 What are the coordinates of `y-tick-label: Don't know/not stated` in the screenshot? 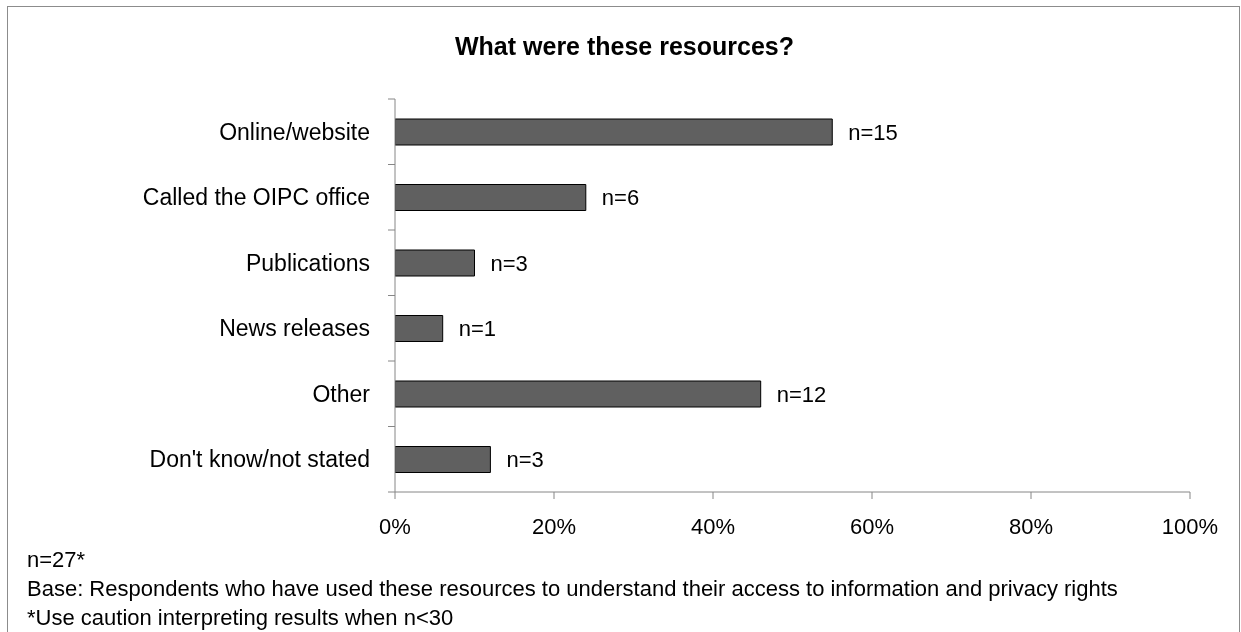 It's located at (259, 459).